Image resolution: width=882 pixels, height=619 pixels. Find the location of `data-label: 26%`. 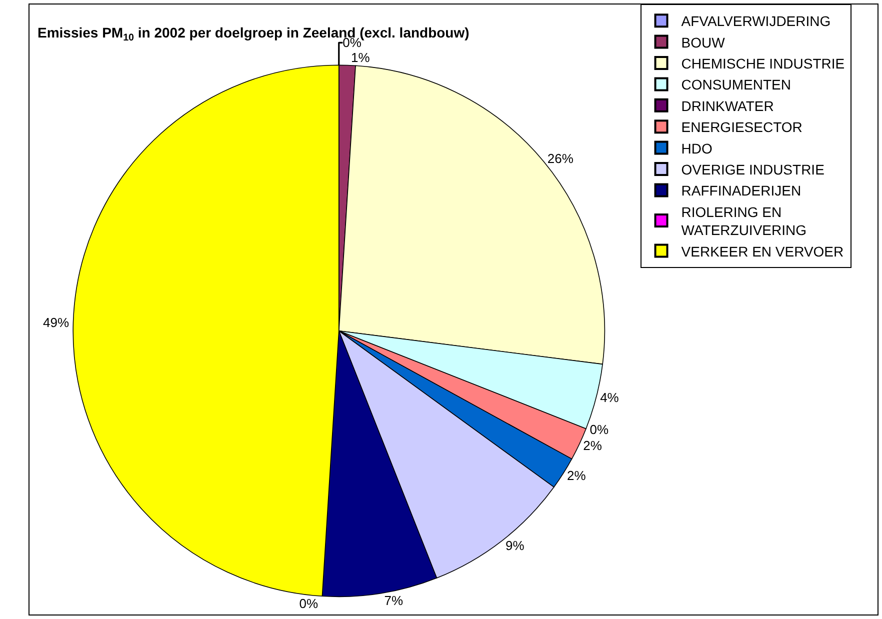

data-label: 26% is located at coordinates (560, 158).